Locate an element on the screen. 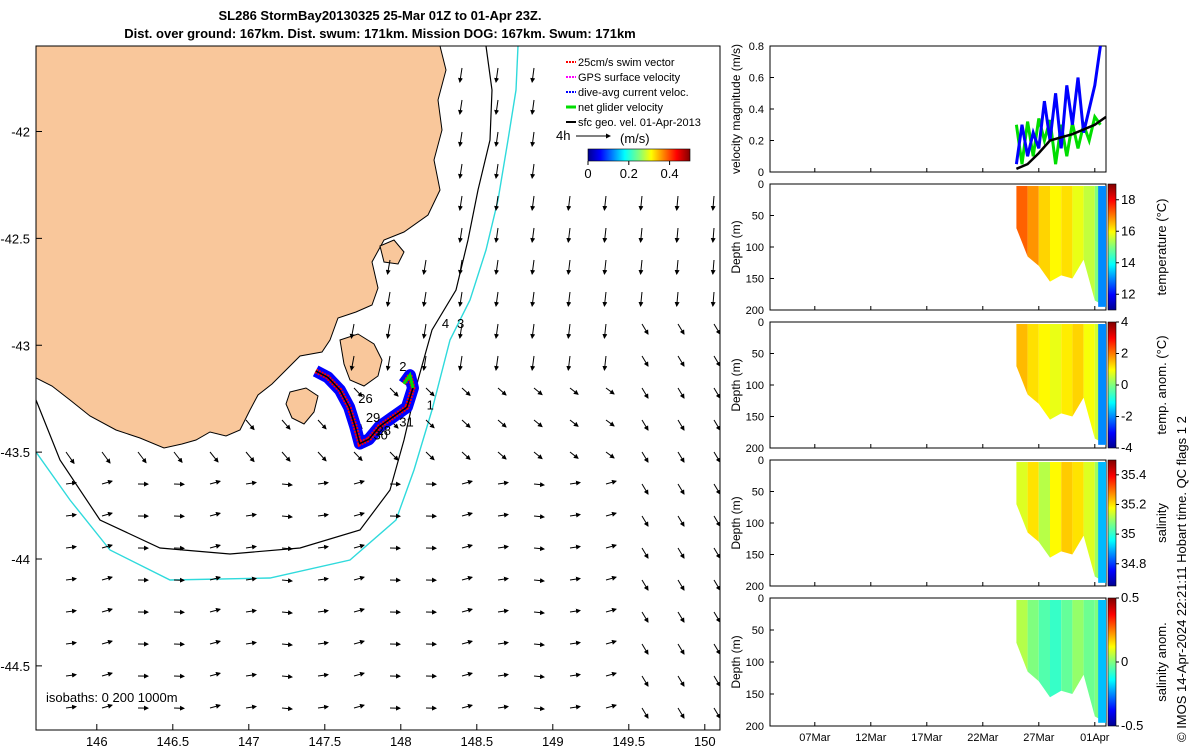  map-x-tick-label: 150 is located at coordinates (705, 741).